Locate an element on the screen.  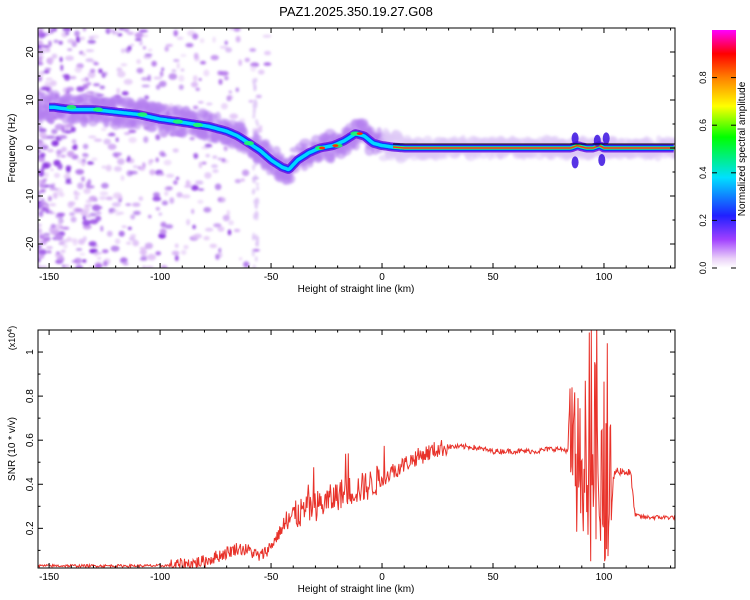
spectrogram-y-tick-label: -10 is located at coordinates (30, 195).